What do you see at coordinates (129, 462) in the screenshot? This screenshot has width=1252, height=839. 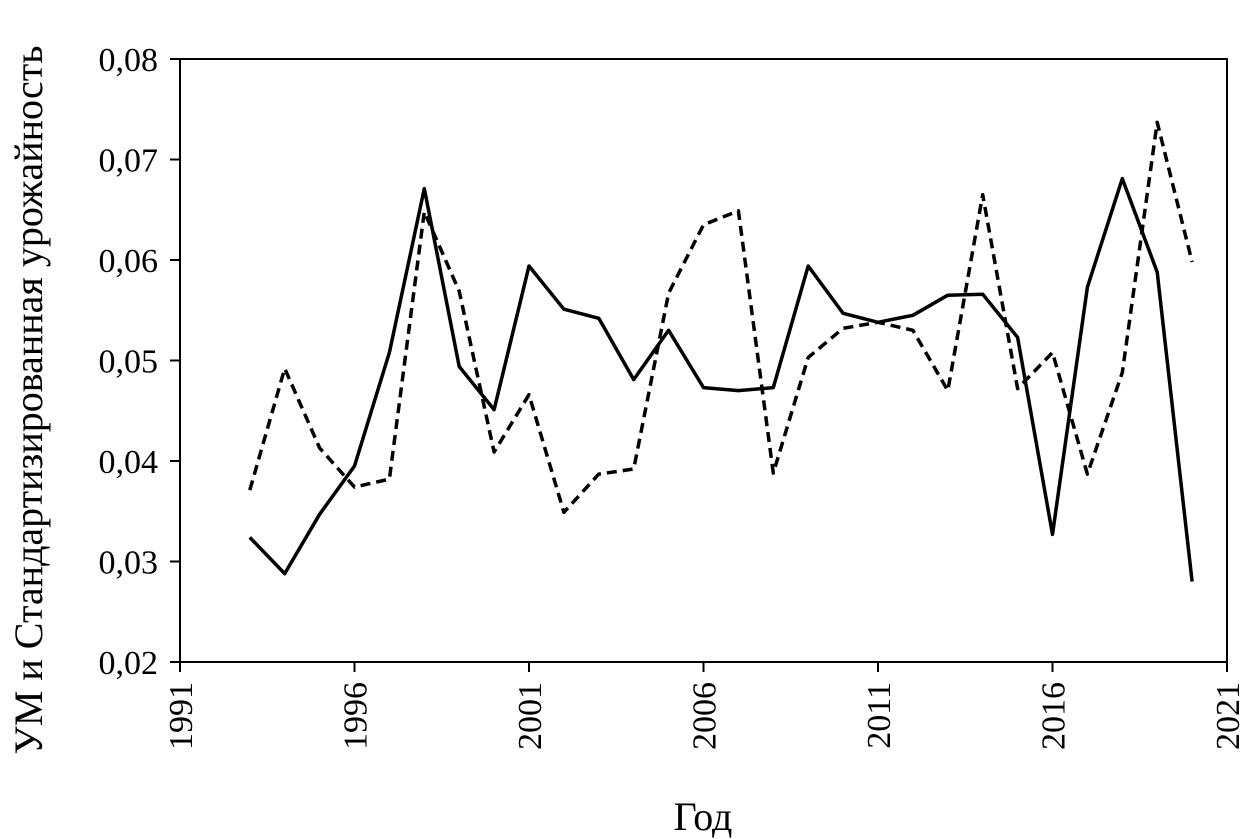 I see `y-tick-label: 0,04` at bounding box center [129, 462].